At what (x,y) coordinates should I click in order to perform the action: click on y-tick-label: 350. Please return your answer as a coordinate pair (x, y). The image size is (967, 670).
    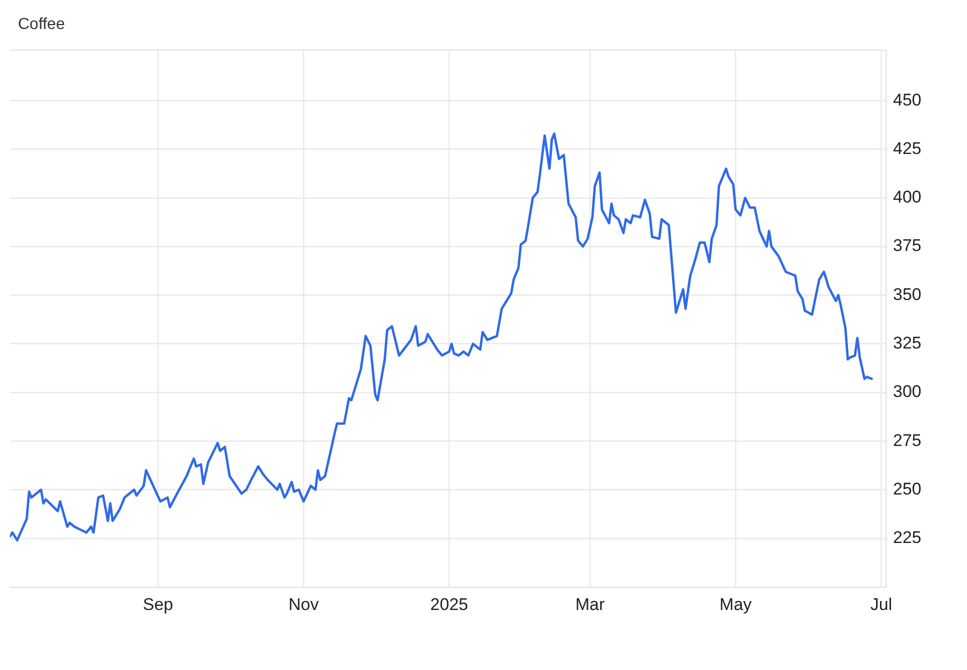
    Looking at the image, I should click on (907, 294).